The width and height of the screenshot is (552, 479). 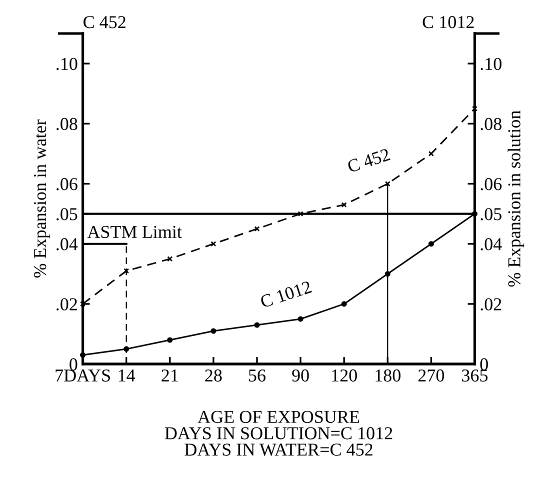 What do you see at coordinates (83, 375) in the screenshot?
I see `x-tick-label: 7DAYS` at bounding box center [83, 375].